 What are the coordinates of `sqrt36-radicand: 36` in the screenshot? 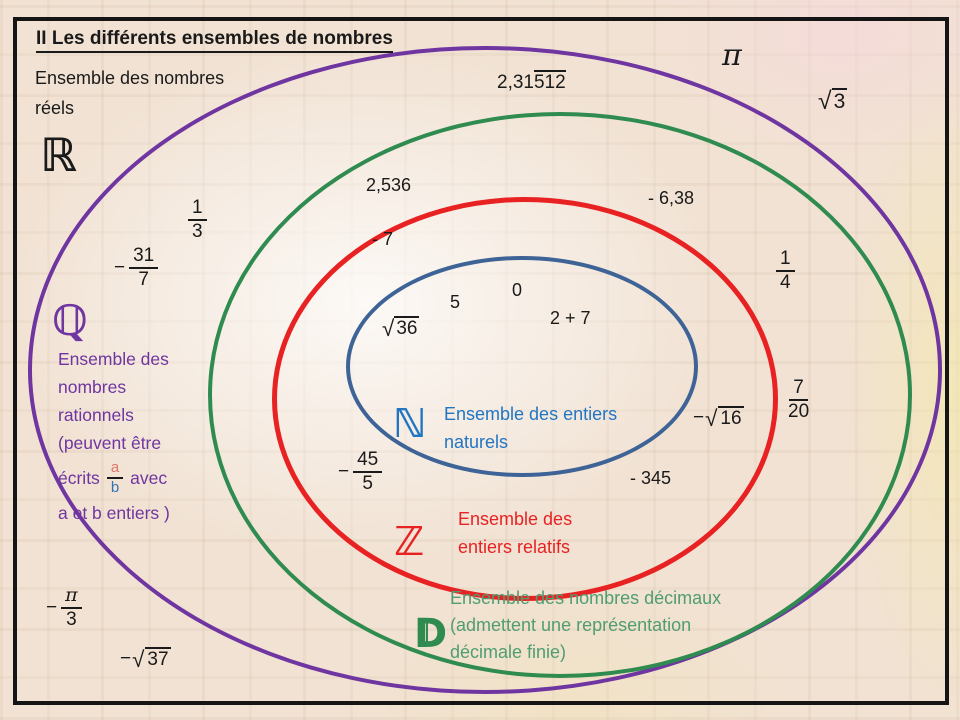 It's located at (407, 327).